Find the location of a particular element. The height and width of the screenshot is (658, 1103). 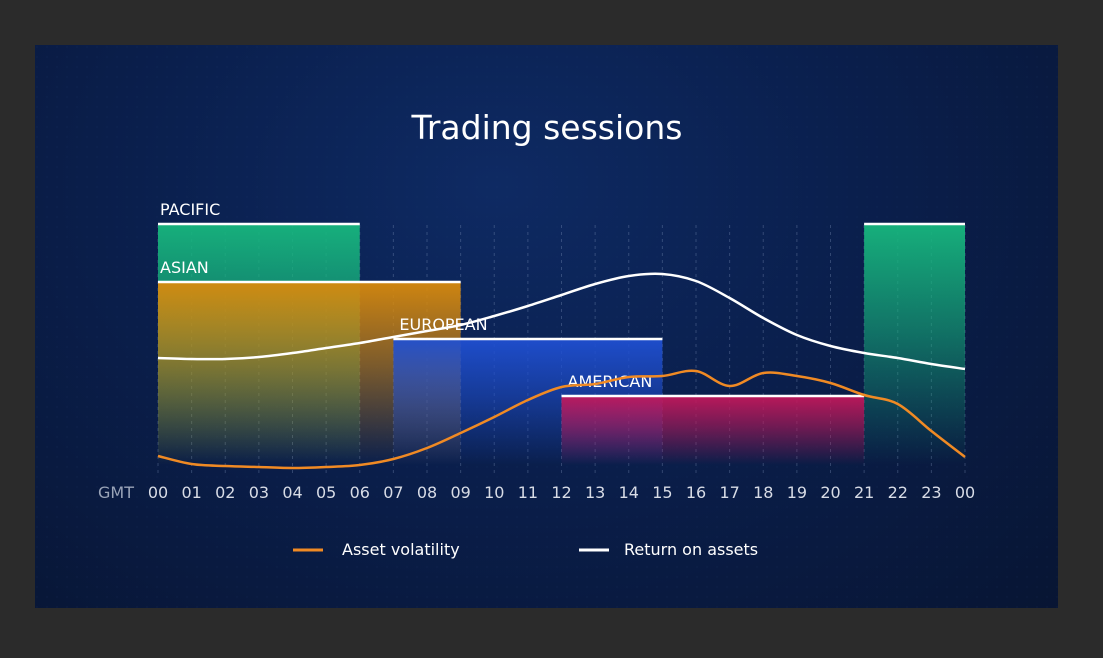

x-tick-label: 17 is located at coordinates (729, 492).